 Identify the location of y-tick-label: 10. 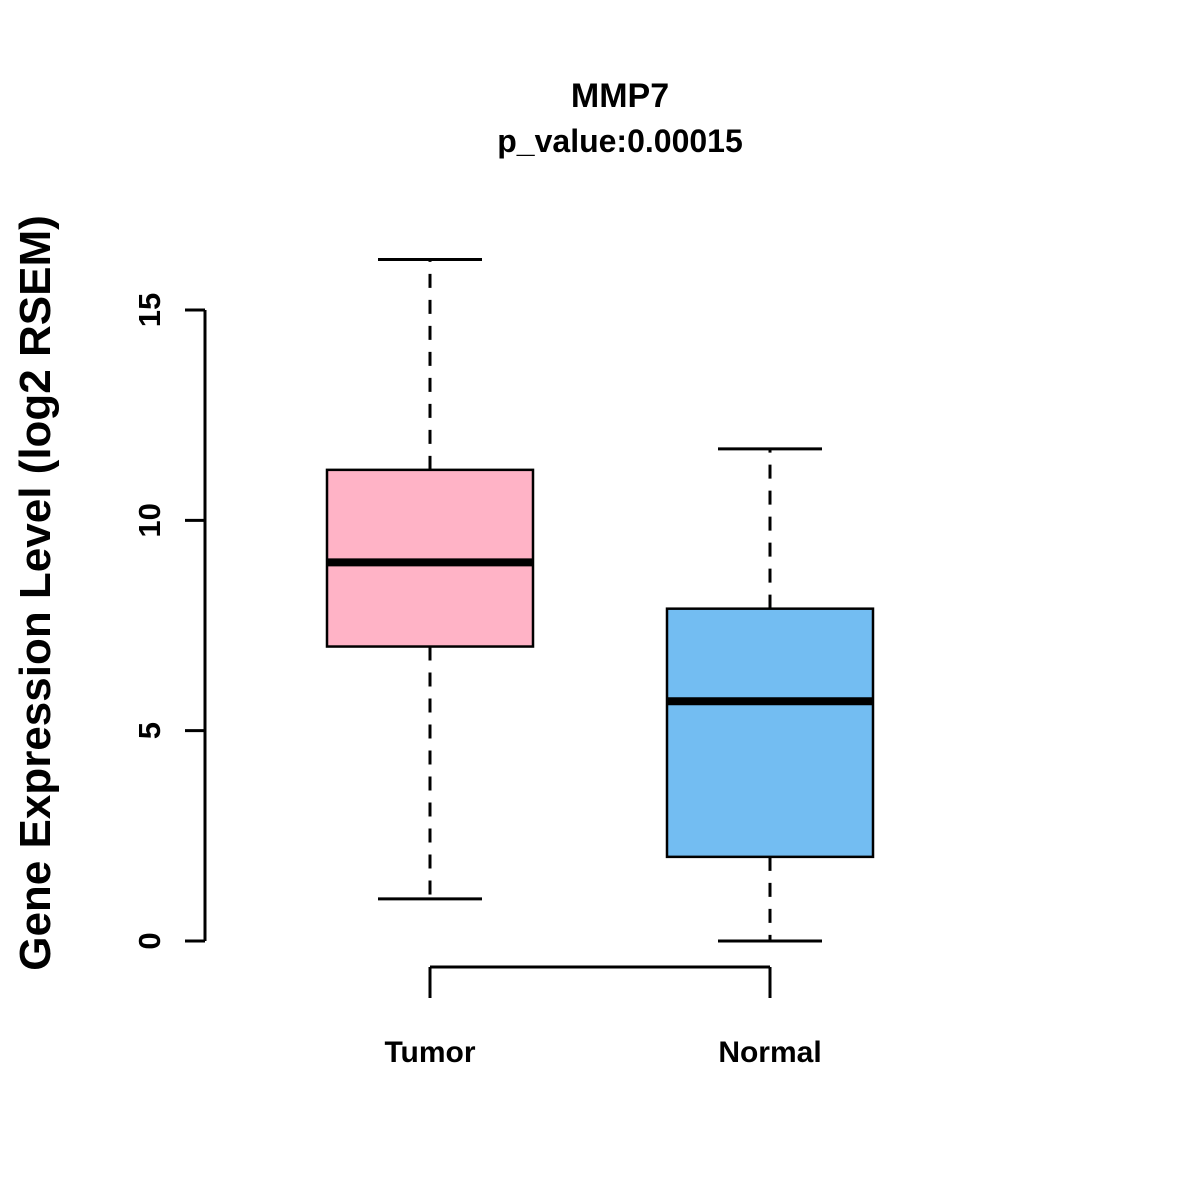
(149, 520).